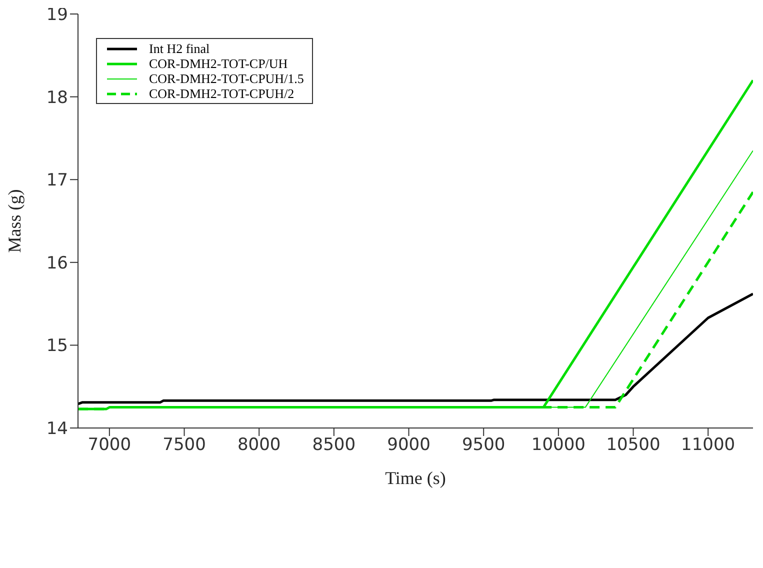  Describe the element at coordinates (57, 263) in the screenshot. I see `y-tick-label: 16` at that location.